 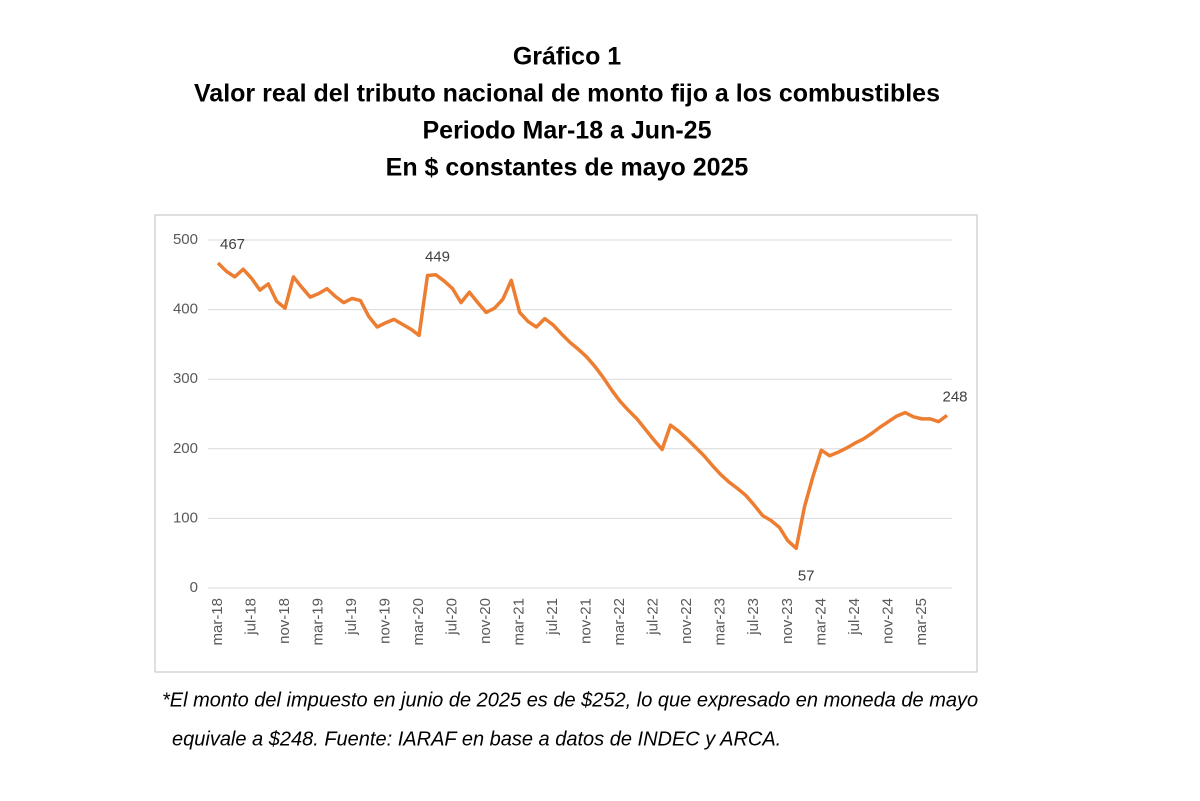 What do you see at coordinates (686, 621) in the screenshot?
I see `x-tick-label: nov-22` at bounding box center [686, 621].